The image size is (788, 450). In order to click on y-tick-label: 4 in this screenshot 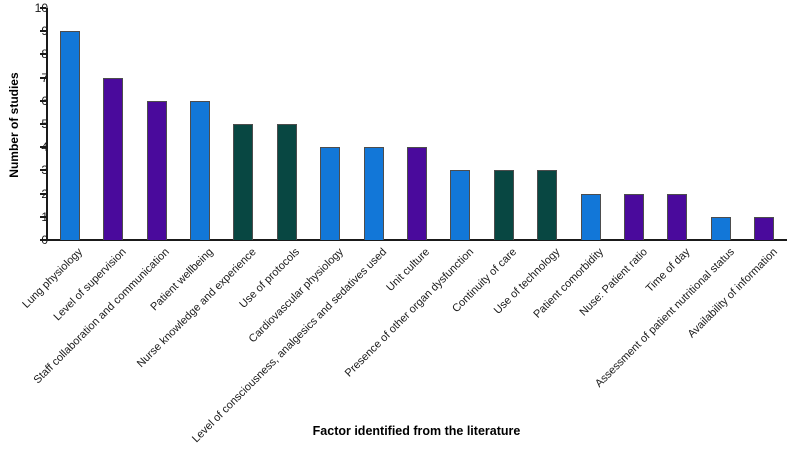, I will do `click(44, 147)`.